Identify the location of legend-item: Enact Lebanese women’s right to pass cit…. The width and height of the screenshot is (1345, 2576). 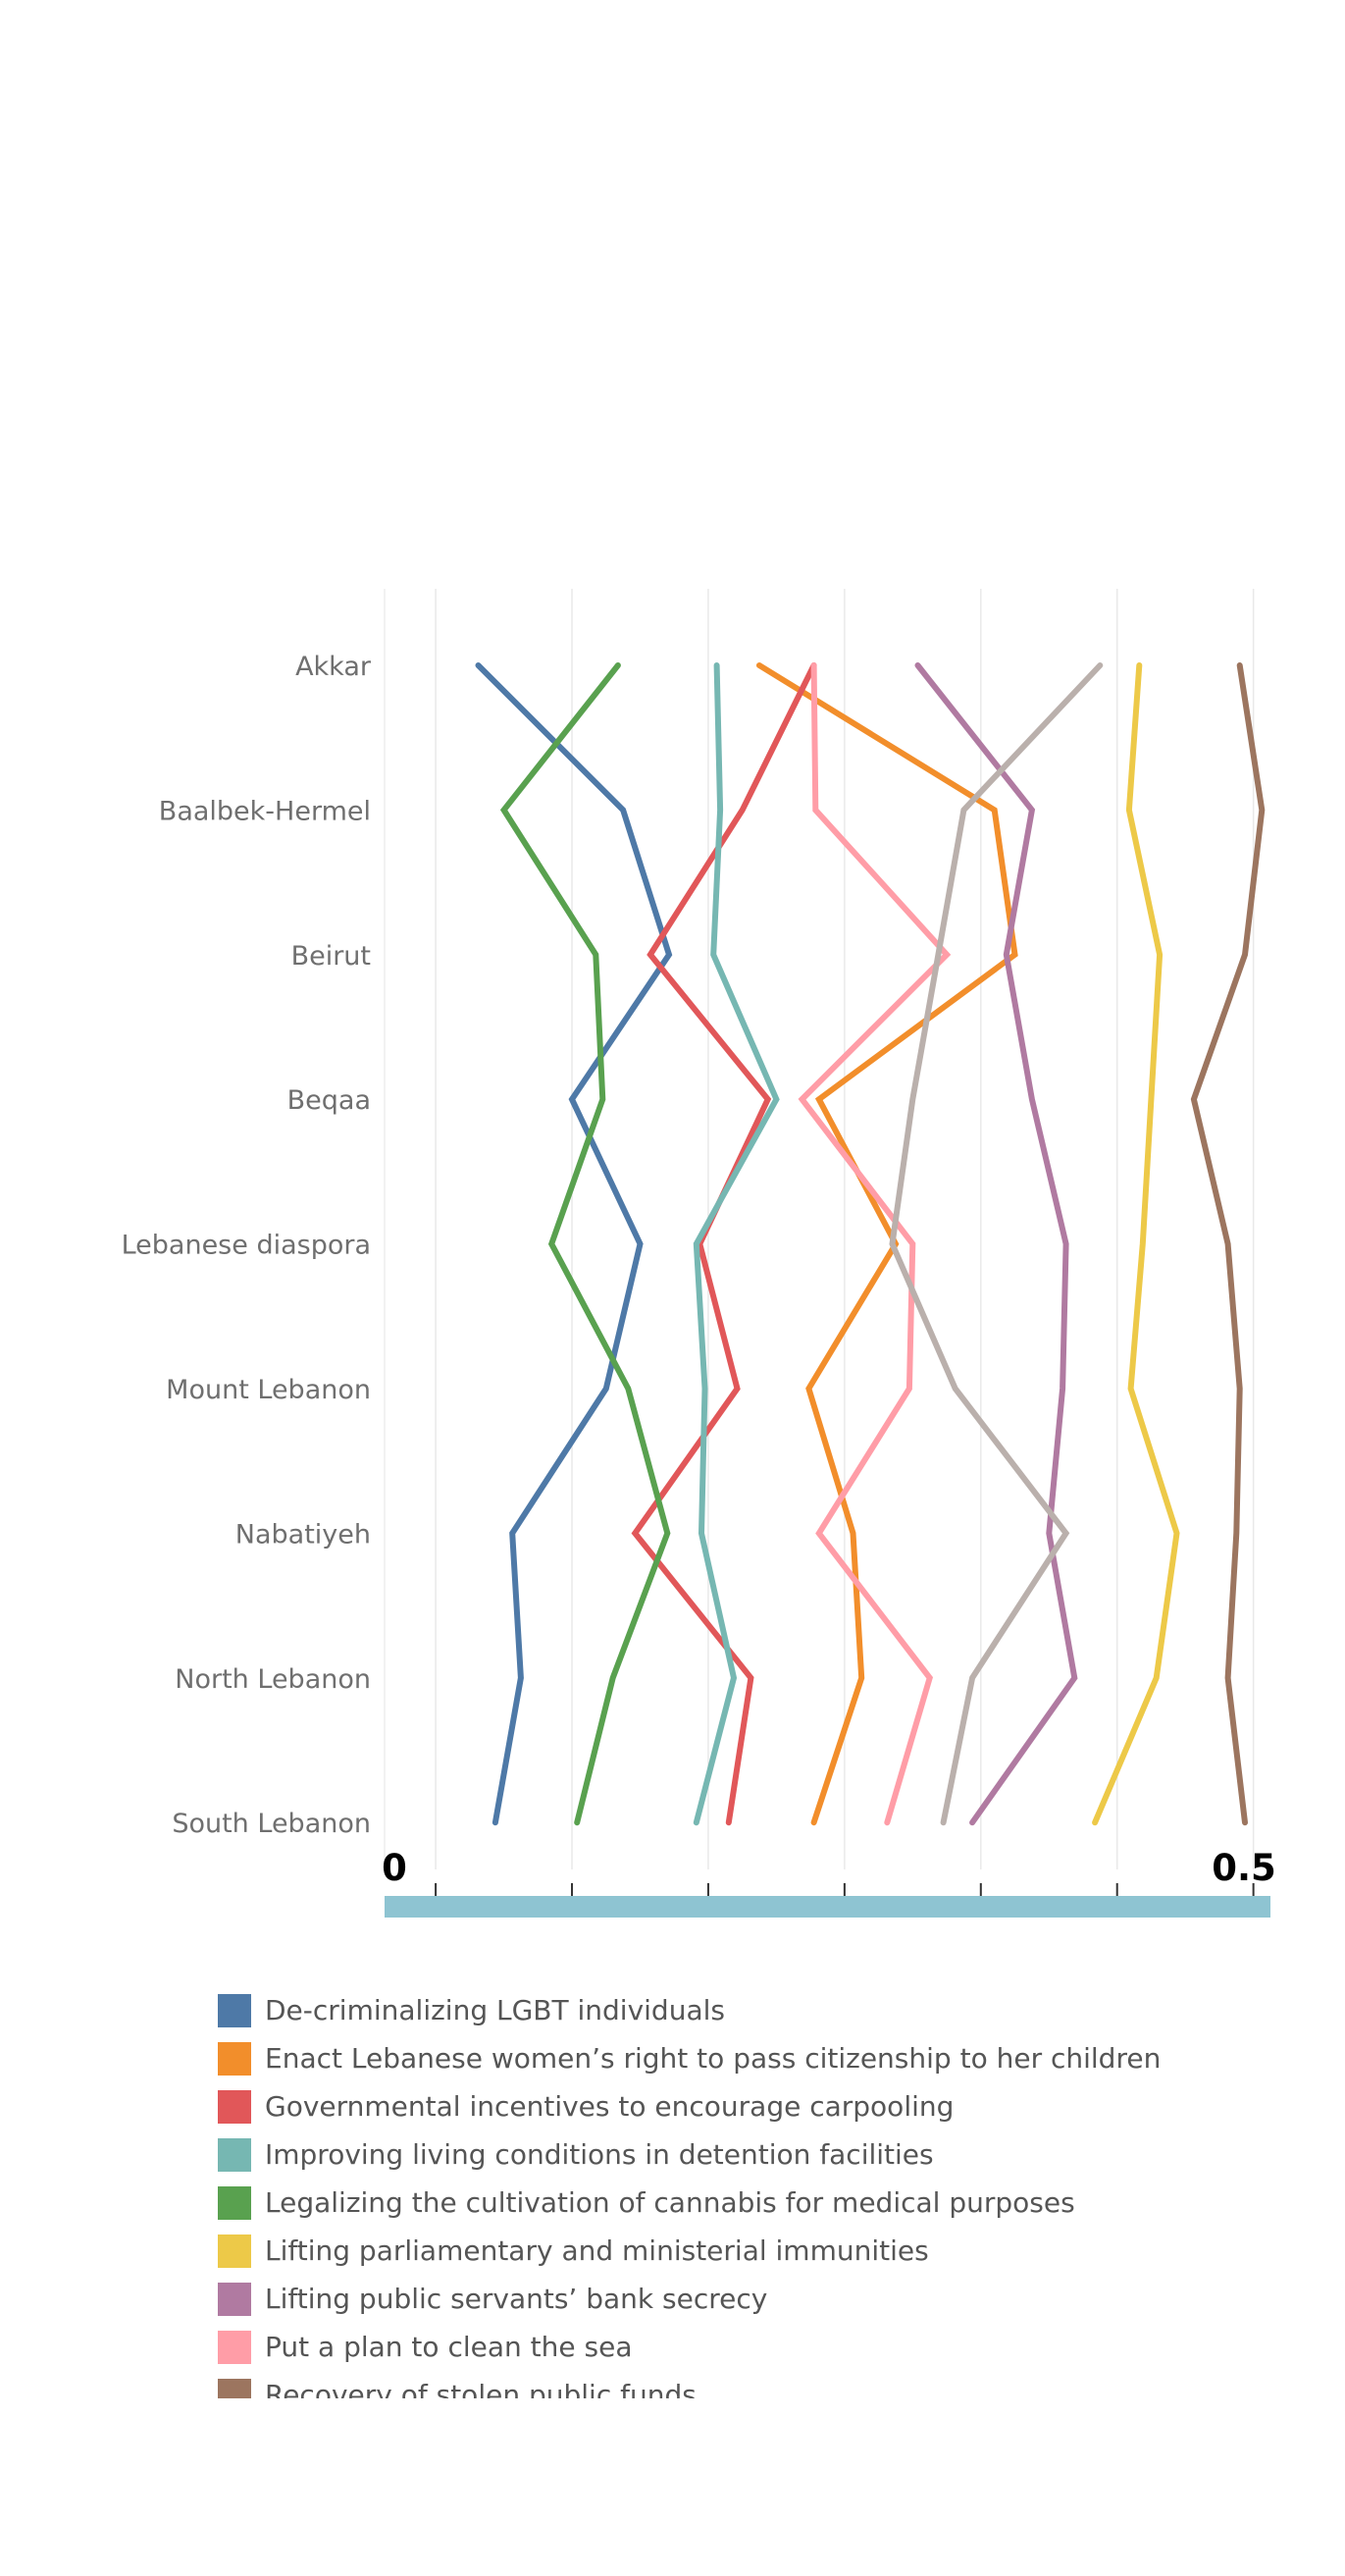
(757, 2058).